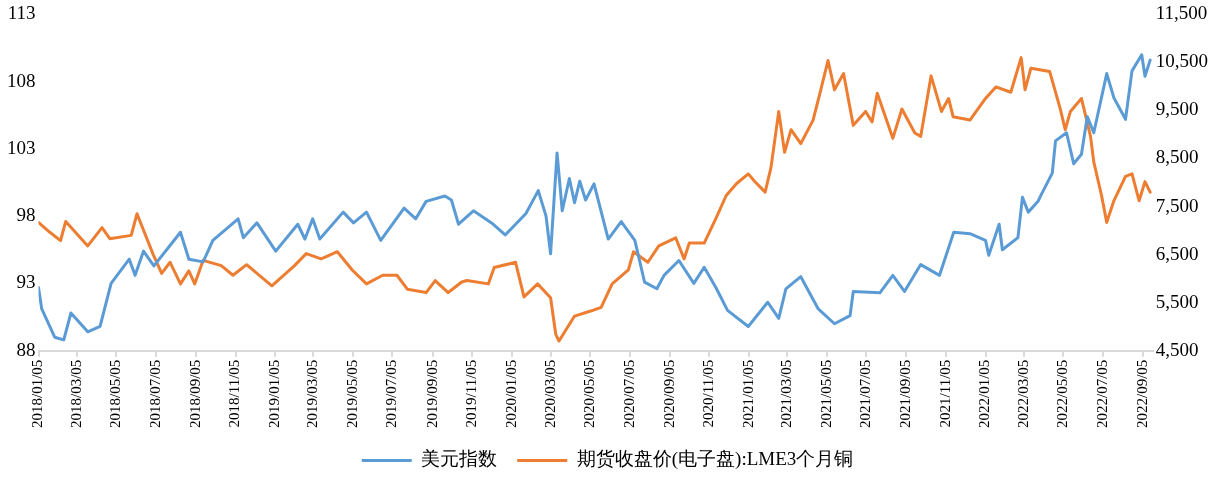  What do you see at coordinates (1177, 109) in the screenshot?
I see `y2-tick-label: 9,500` at bounding box center [1177, 109].